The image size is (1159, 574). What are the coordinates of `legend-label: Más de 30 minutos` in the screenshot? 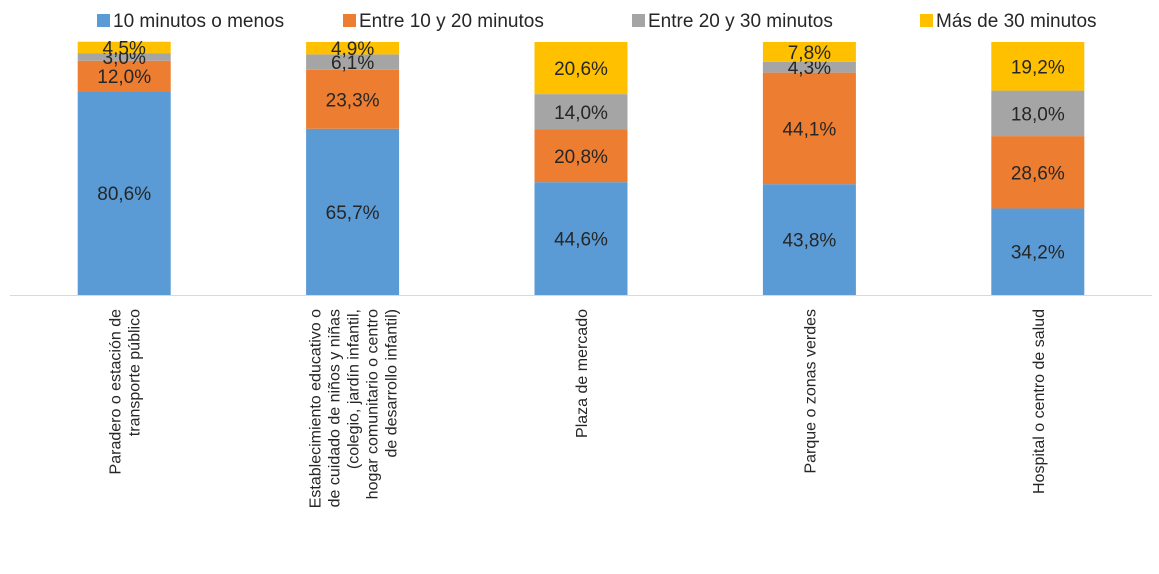 It's located at (1016, 21).